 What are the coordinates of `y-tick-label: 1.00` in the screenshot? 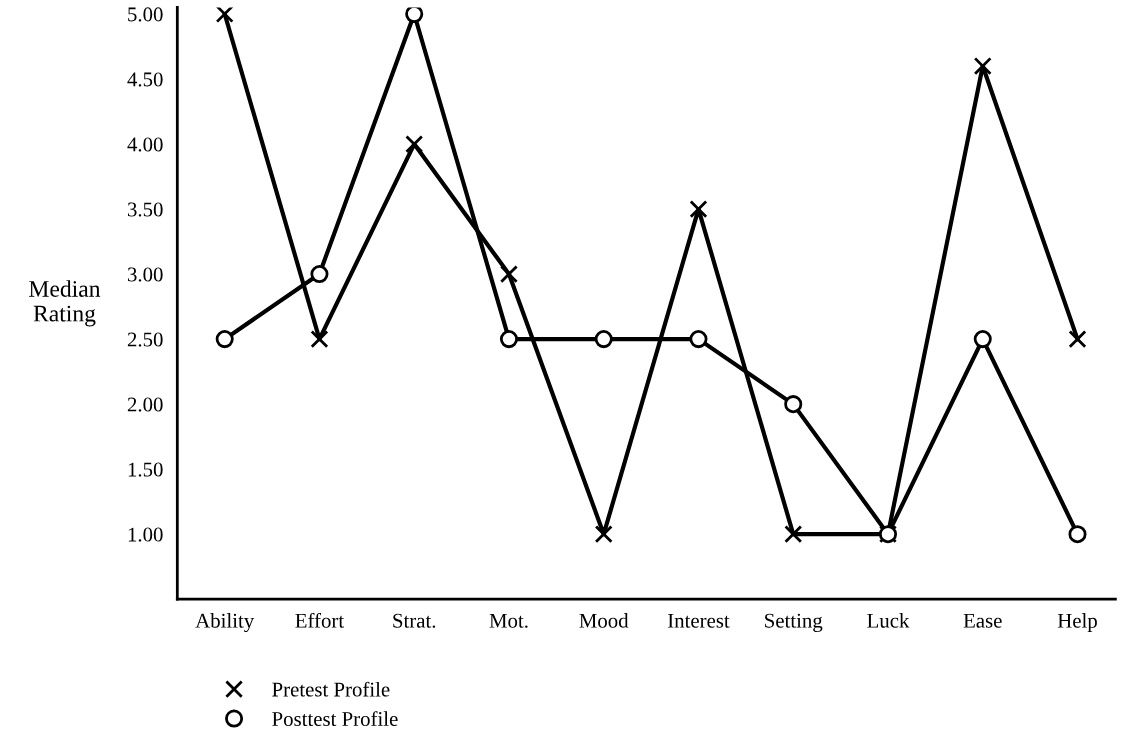 It's located at (145, 534).